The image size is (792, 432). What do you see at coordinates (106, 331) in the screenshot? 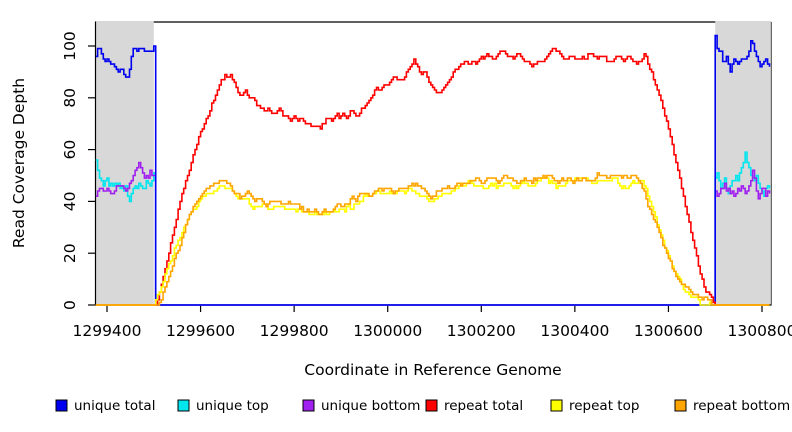
I see `x-tick-label: 1299400` at bounding box center [106, 331].